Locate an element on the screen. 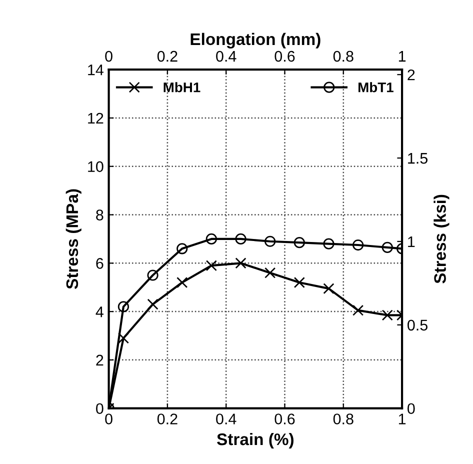 The height and width of the screenshot is (464, 473). x2-tick-label: 1 is located at coordinates (402, 56).